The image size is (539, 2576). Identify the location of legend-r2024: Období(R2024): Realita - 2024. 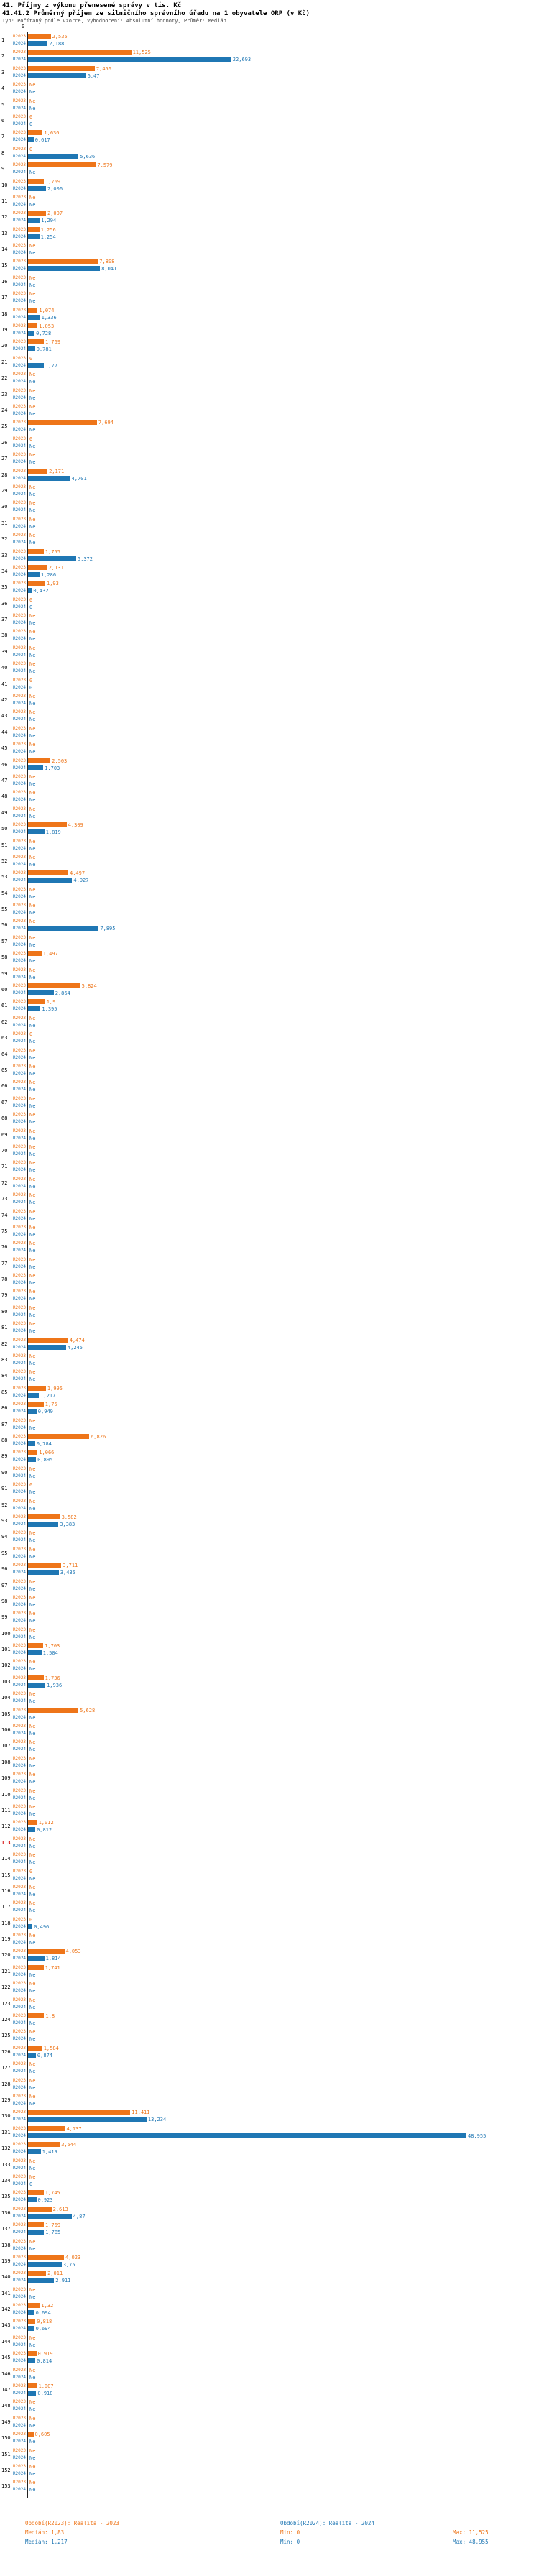
(327, 2523).